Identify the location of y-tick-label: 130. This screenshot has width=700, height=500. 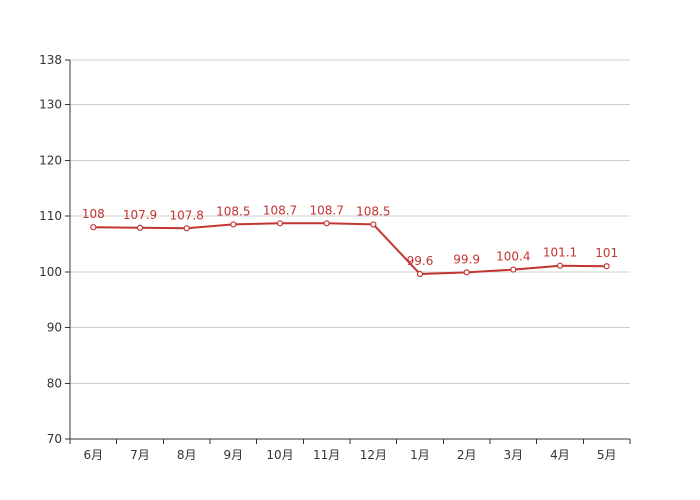
(50, 105).